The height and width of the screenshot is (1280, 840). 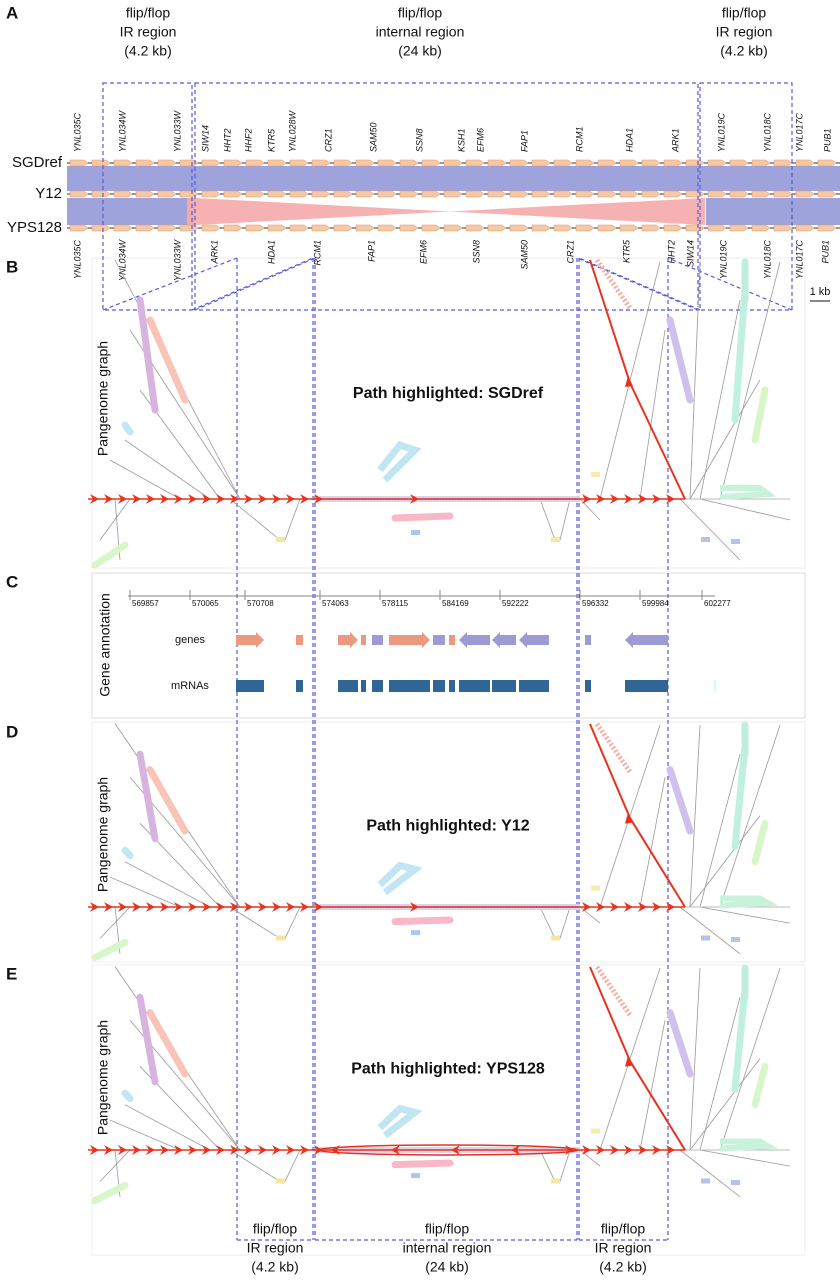 I want to click on gene-label: KSH1, so click(x=461, y=140).